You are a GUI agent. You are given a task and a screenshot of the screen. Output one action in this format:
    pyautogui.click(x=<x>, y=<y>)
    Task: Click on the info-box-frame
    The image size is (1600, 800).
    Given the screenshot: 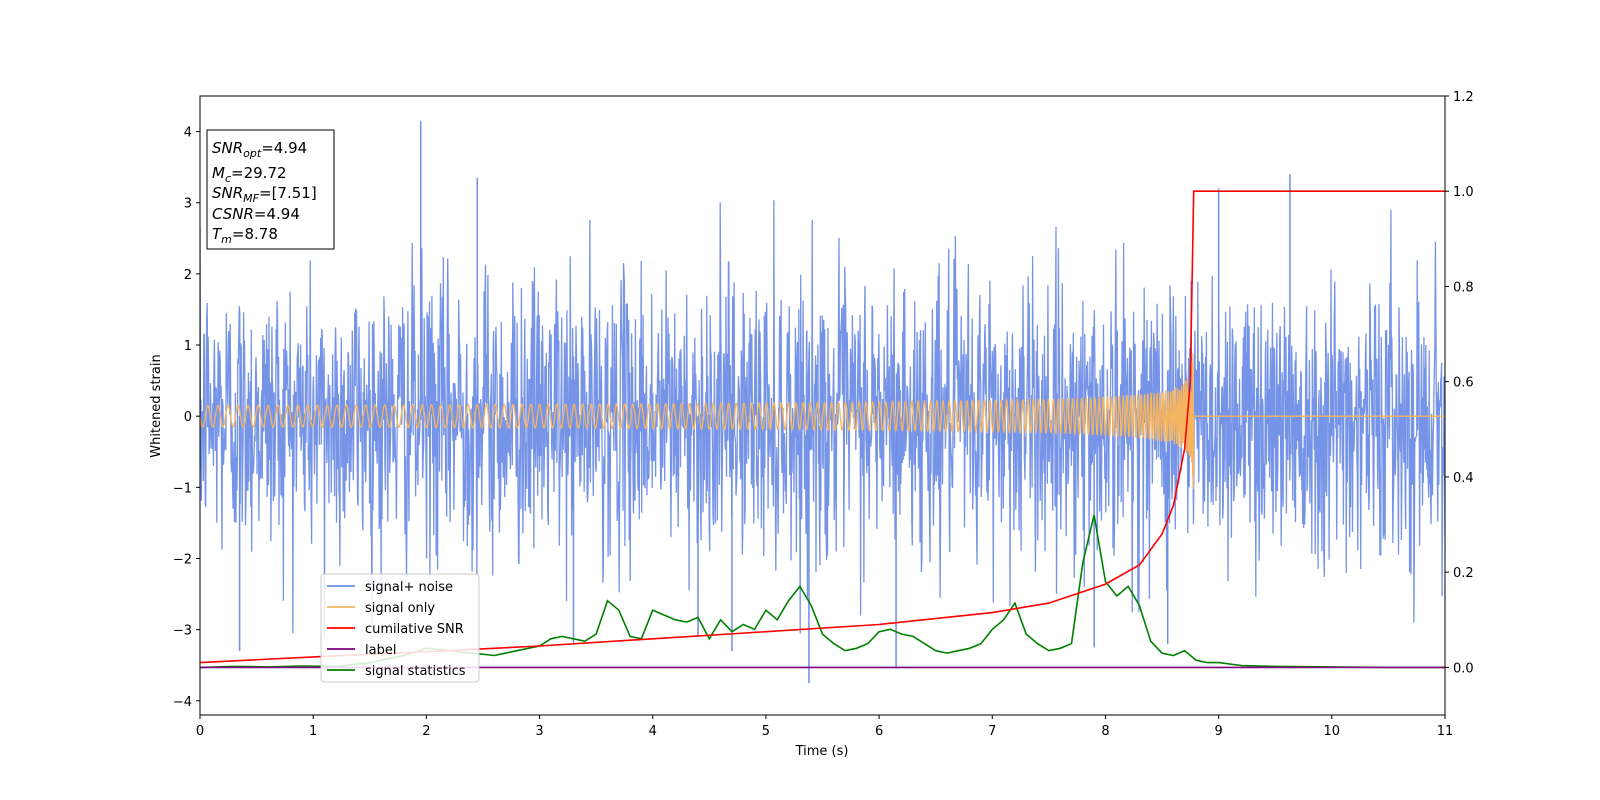 What is the action you would take?
    pyautogui.click(x=270, y=189)
    